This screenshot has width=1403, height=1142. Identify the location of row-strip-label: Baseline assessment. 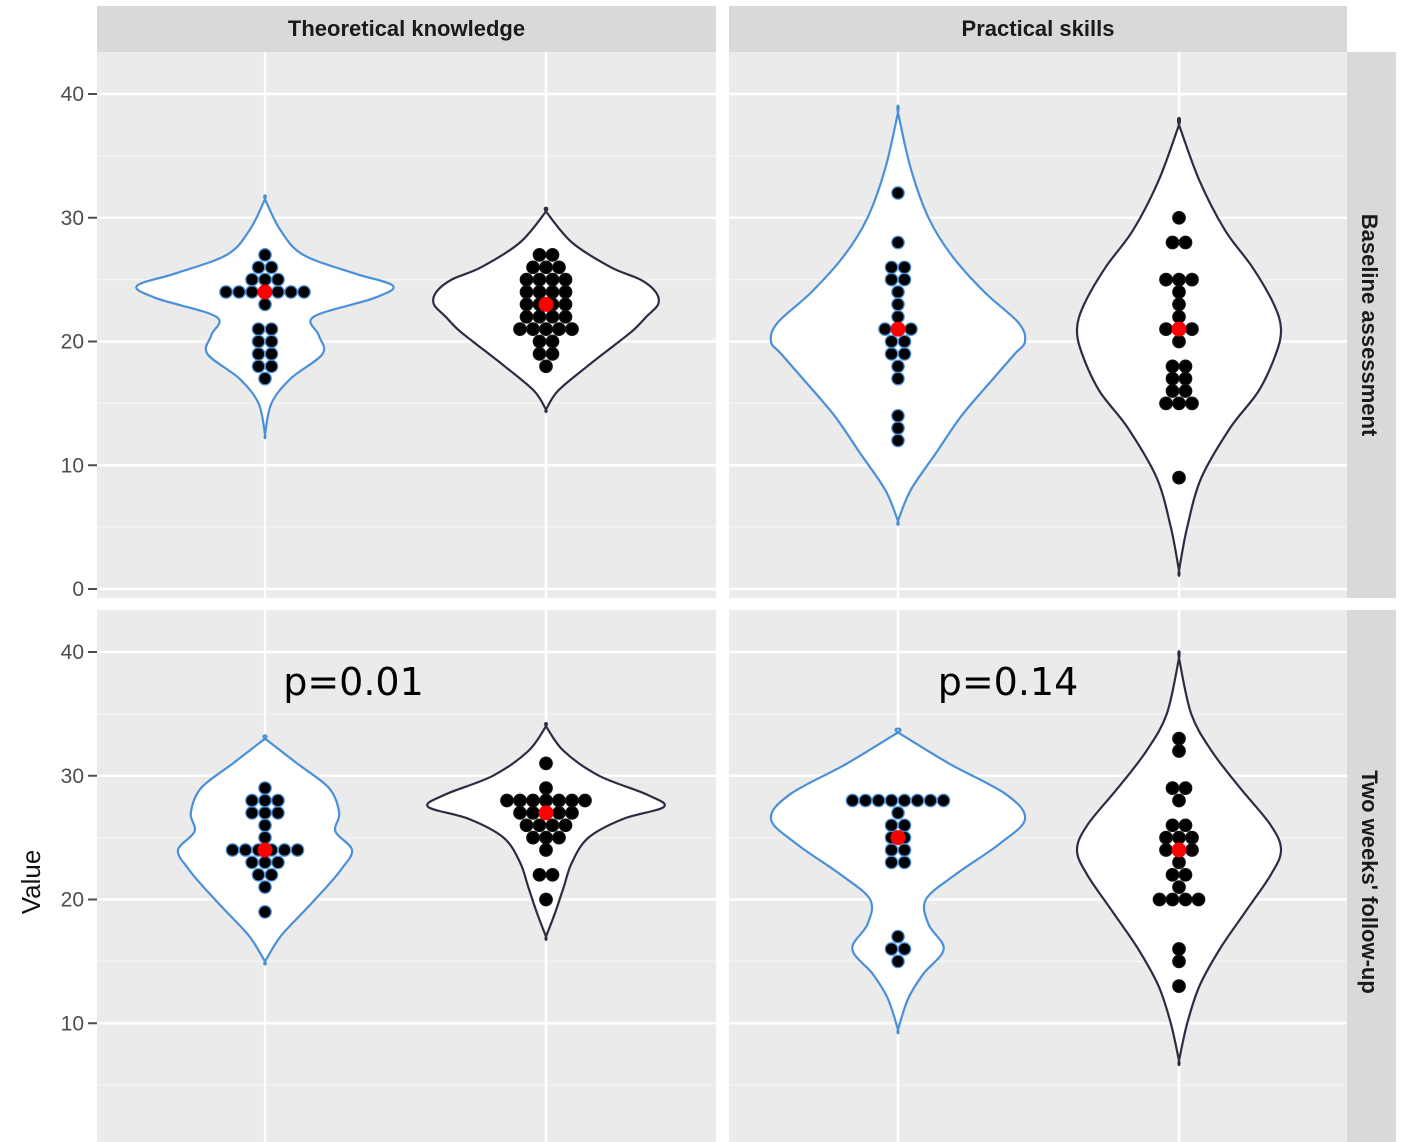
(1369, 325).